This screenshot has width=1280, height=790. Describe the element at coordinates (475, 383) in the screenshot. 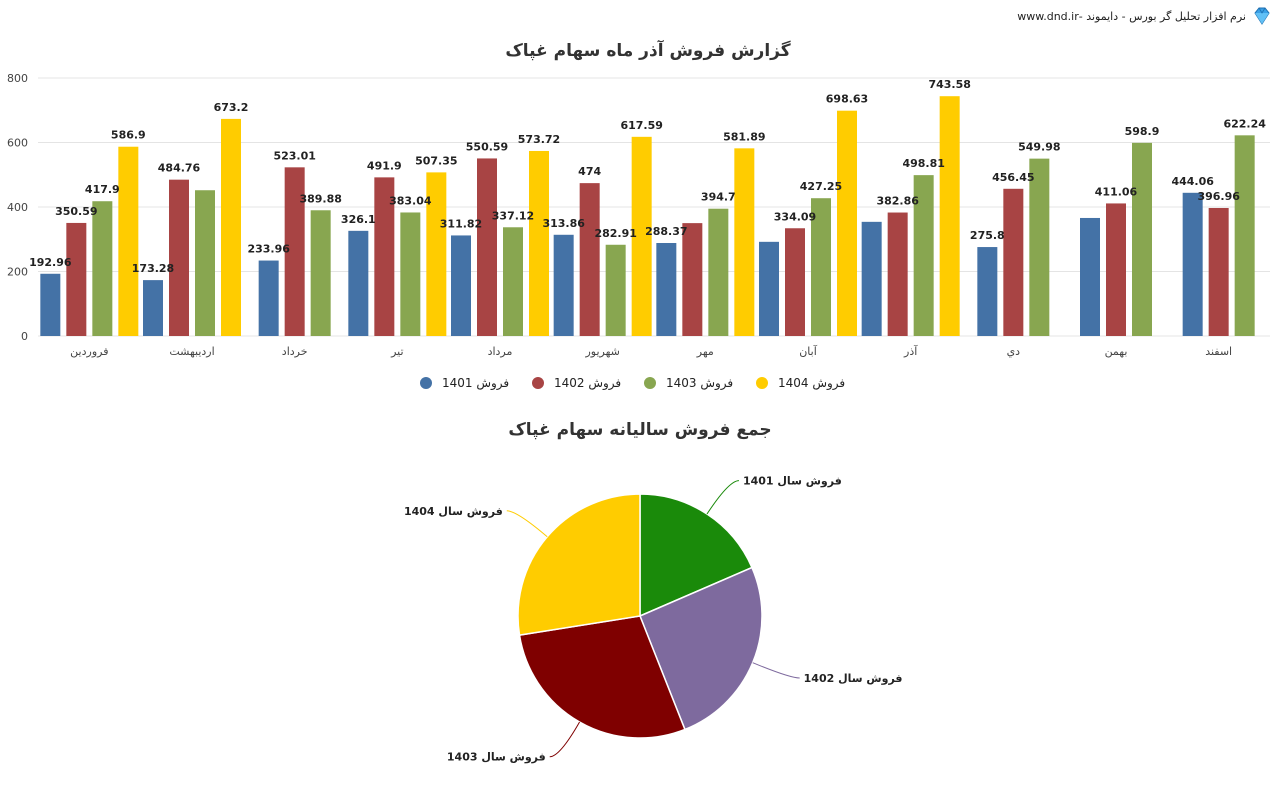

I see `legend-label: فروش 1401` at that location.